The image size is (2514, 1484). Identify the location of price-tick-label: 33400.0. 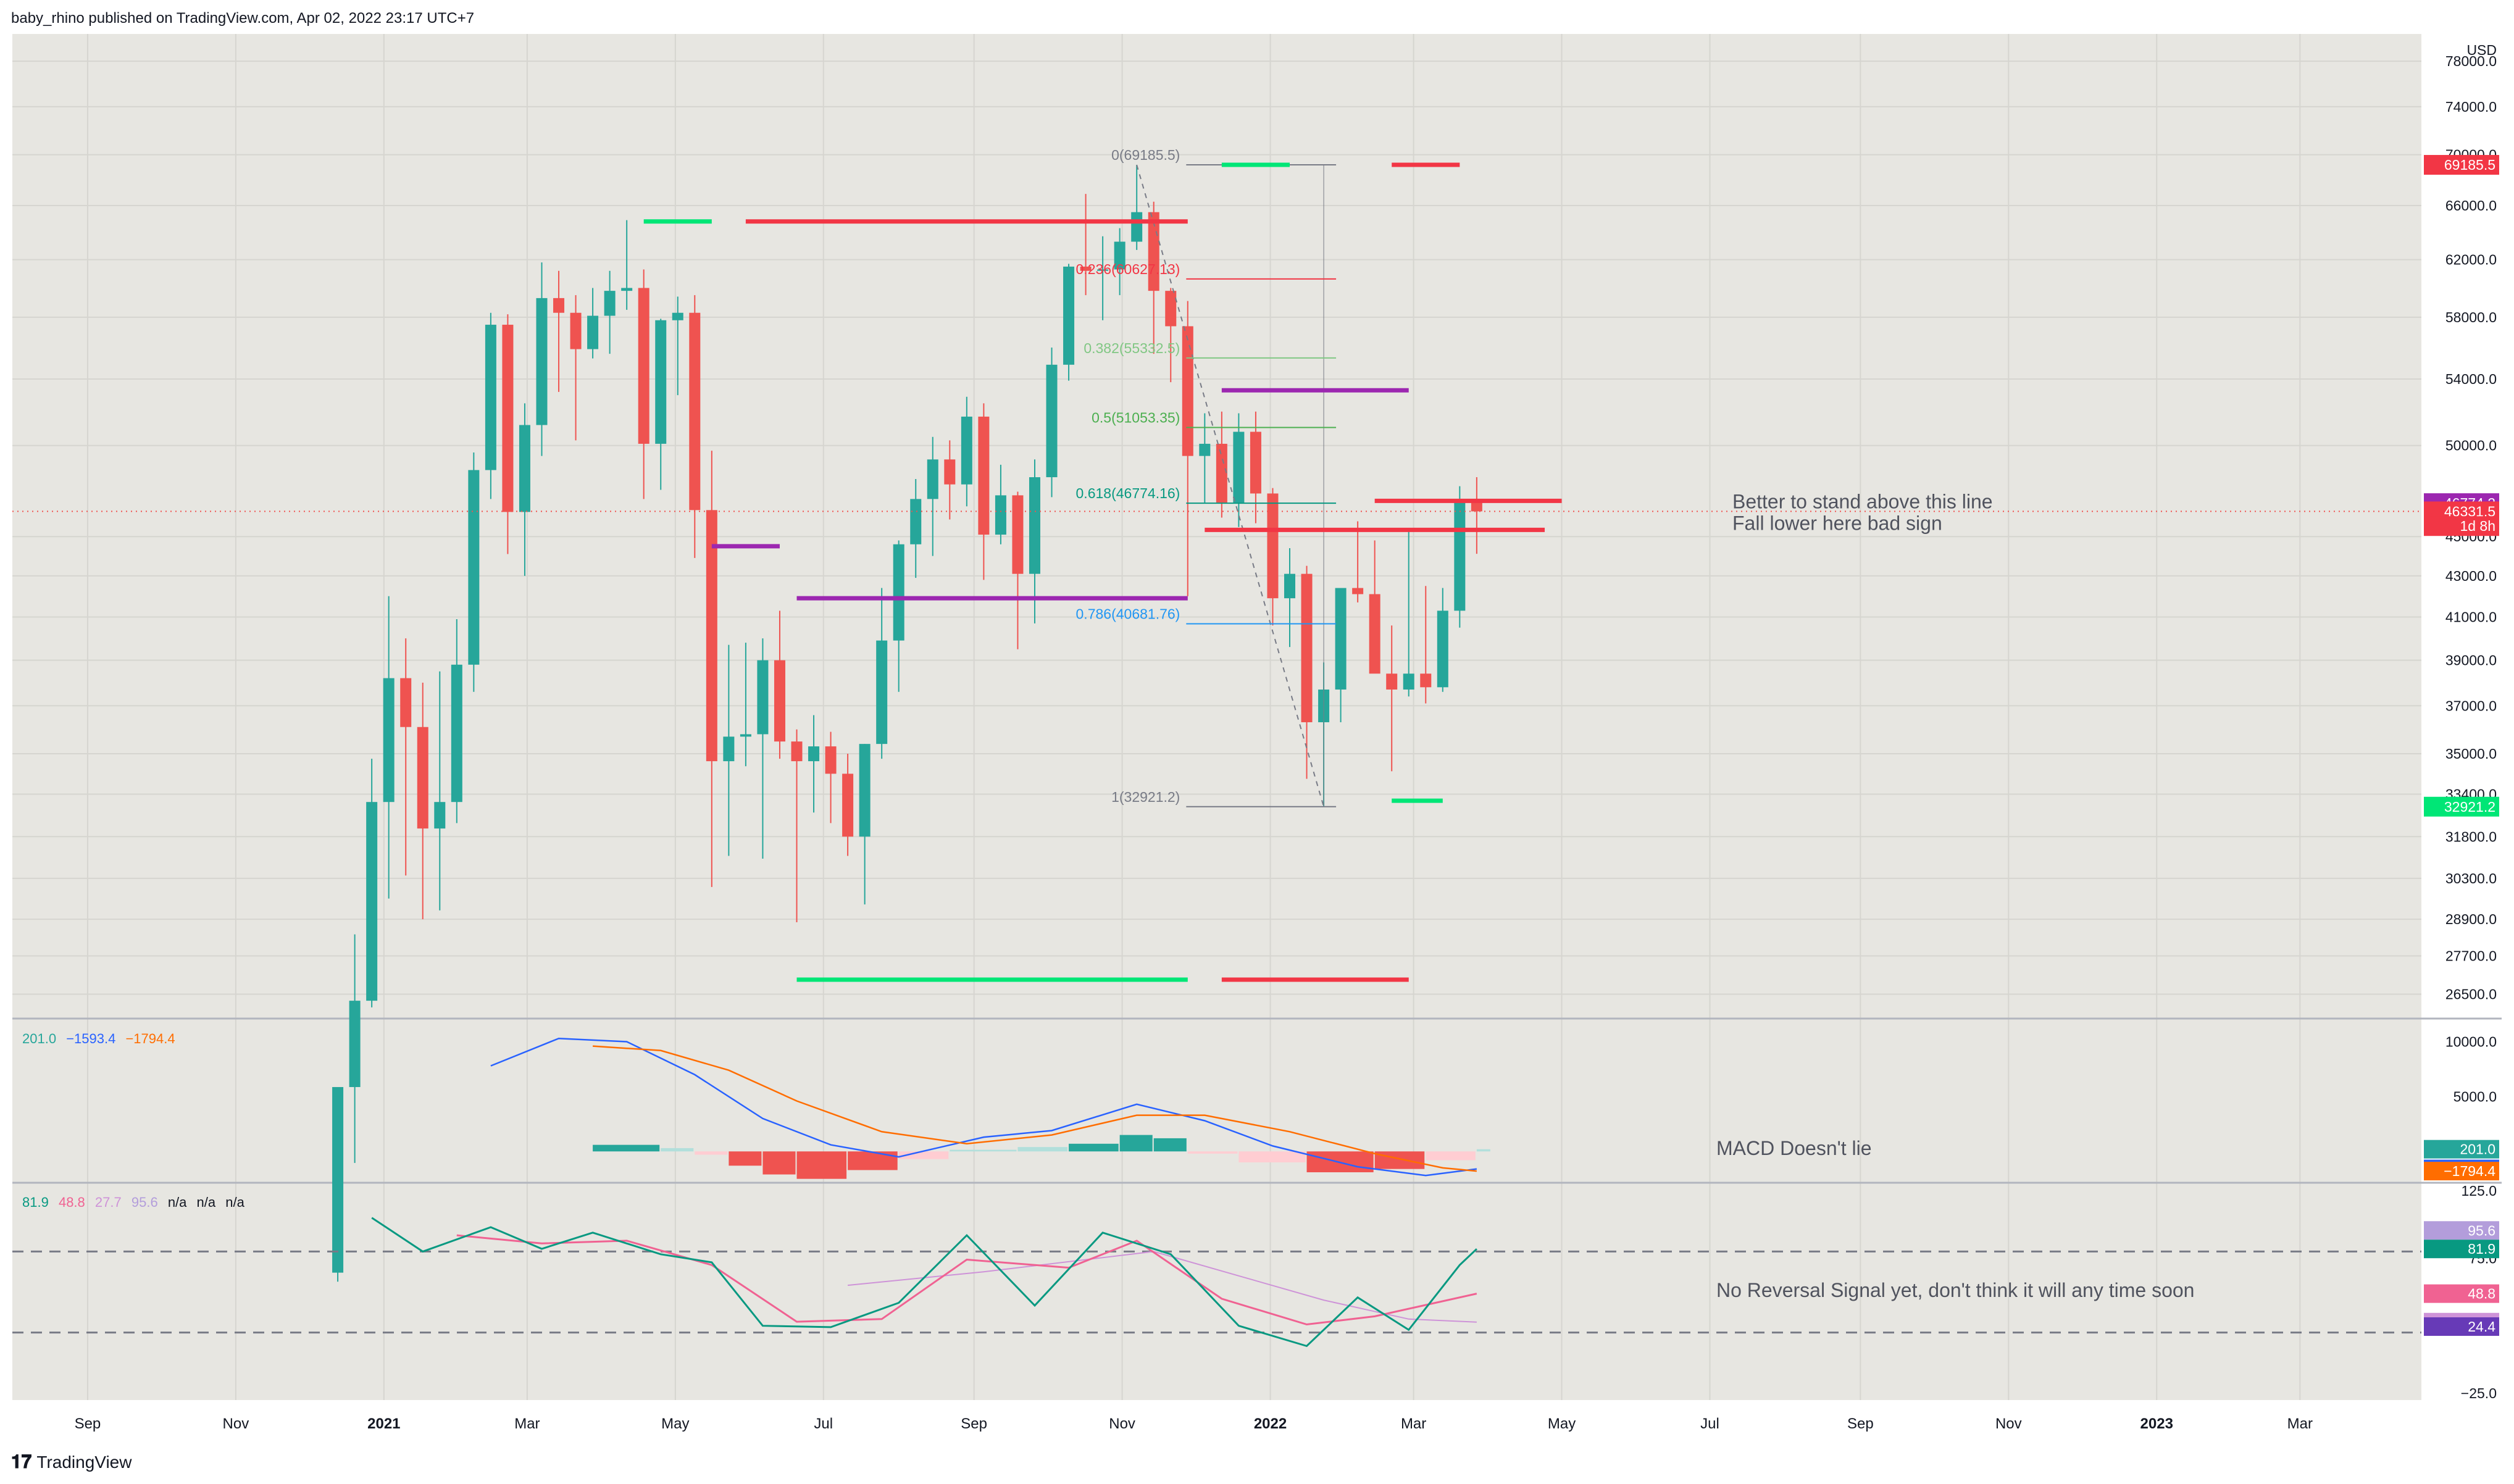
(2471, 794).